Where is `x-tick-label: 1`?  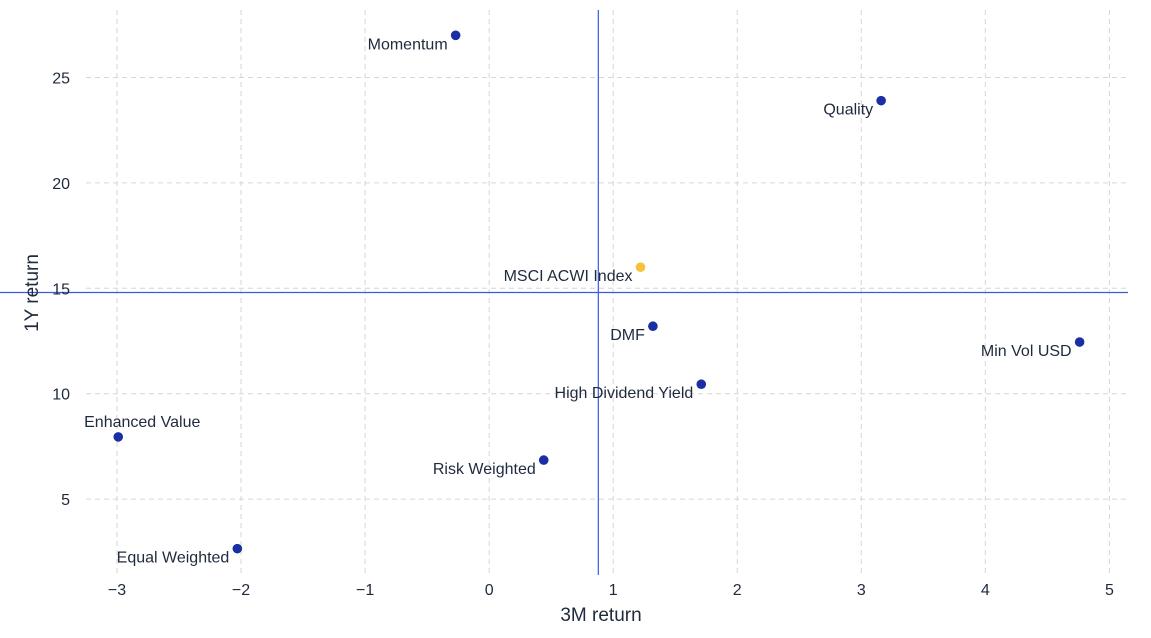
x-tick-label: 1 is located at coordinates (613, 590).